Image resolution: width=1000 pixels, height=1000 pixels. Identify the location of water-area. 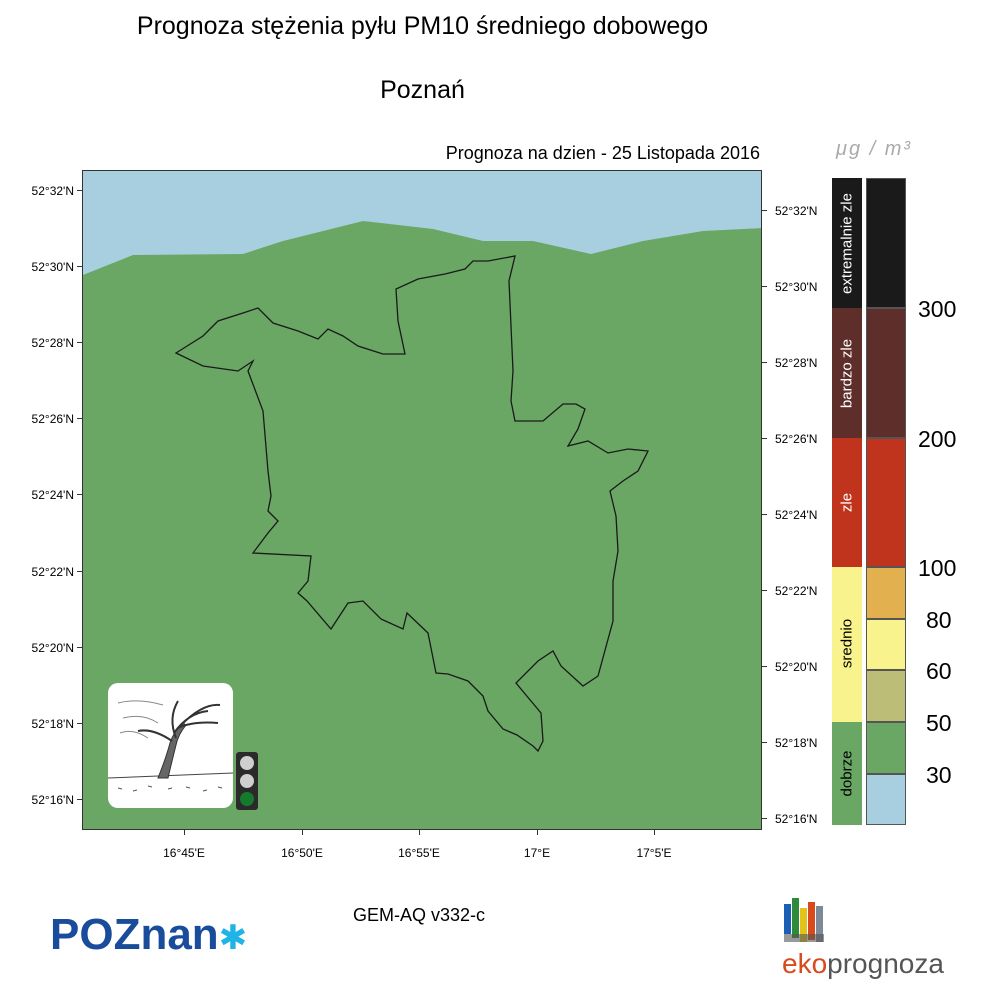
(422, 223).